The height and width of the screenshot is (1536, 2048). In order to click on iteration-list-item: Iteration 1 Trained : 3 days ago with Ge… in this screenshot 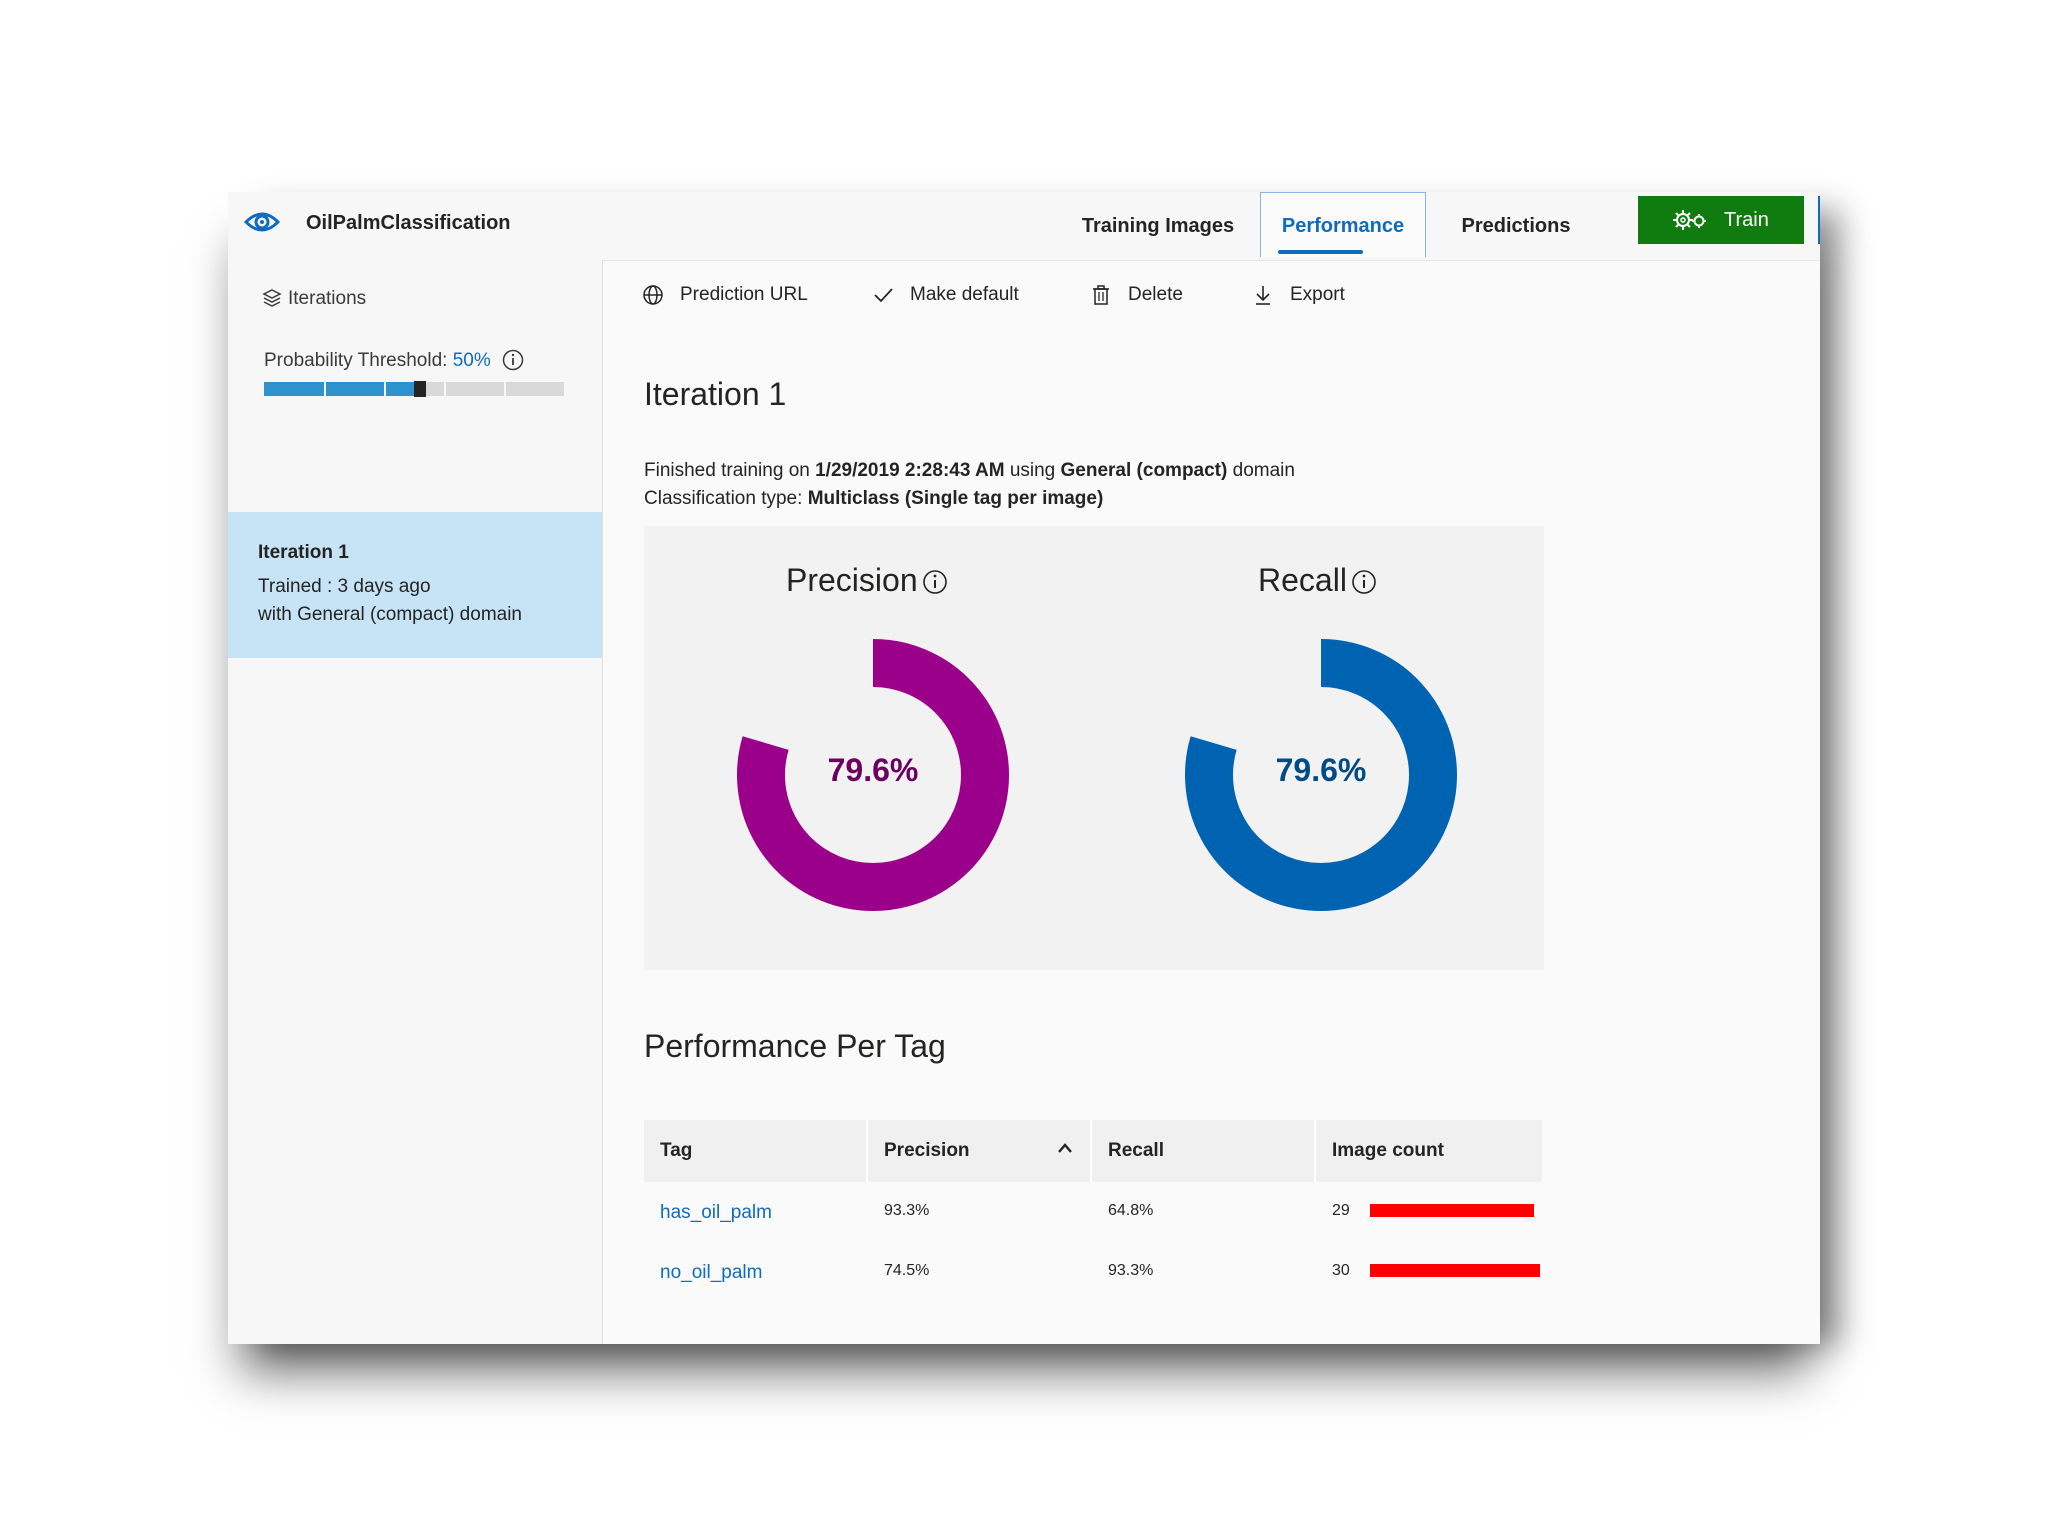, I will do `click(415, 585)`.